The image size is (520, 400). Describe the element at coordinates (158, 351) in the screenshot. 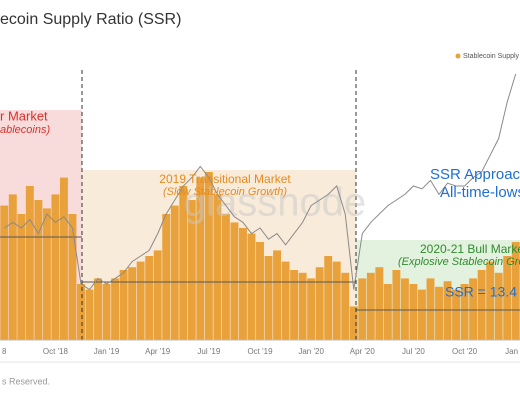

I see `x-tick-label: Apr '19` at that location.